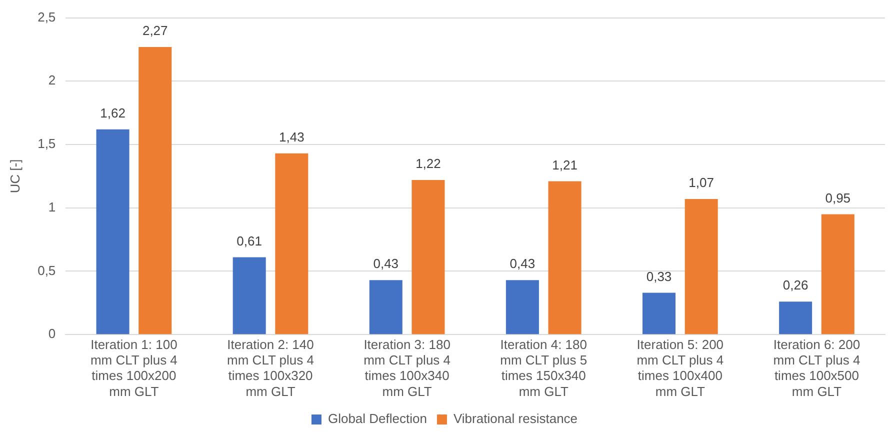 The width and height of the screenshot is (895, 436). What do you see at coordinates (701, 182) in the screenshot?
I see `data-label: 1,07` at bounding box center [701, 182].